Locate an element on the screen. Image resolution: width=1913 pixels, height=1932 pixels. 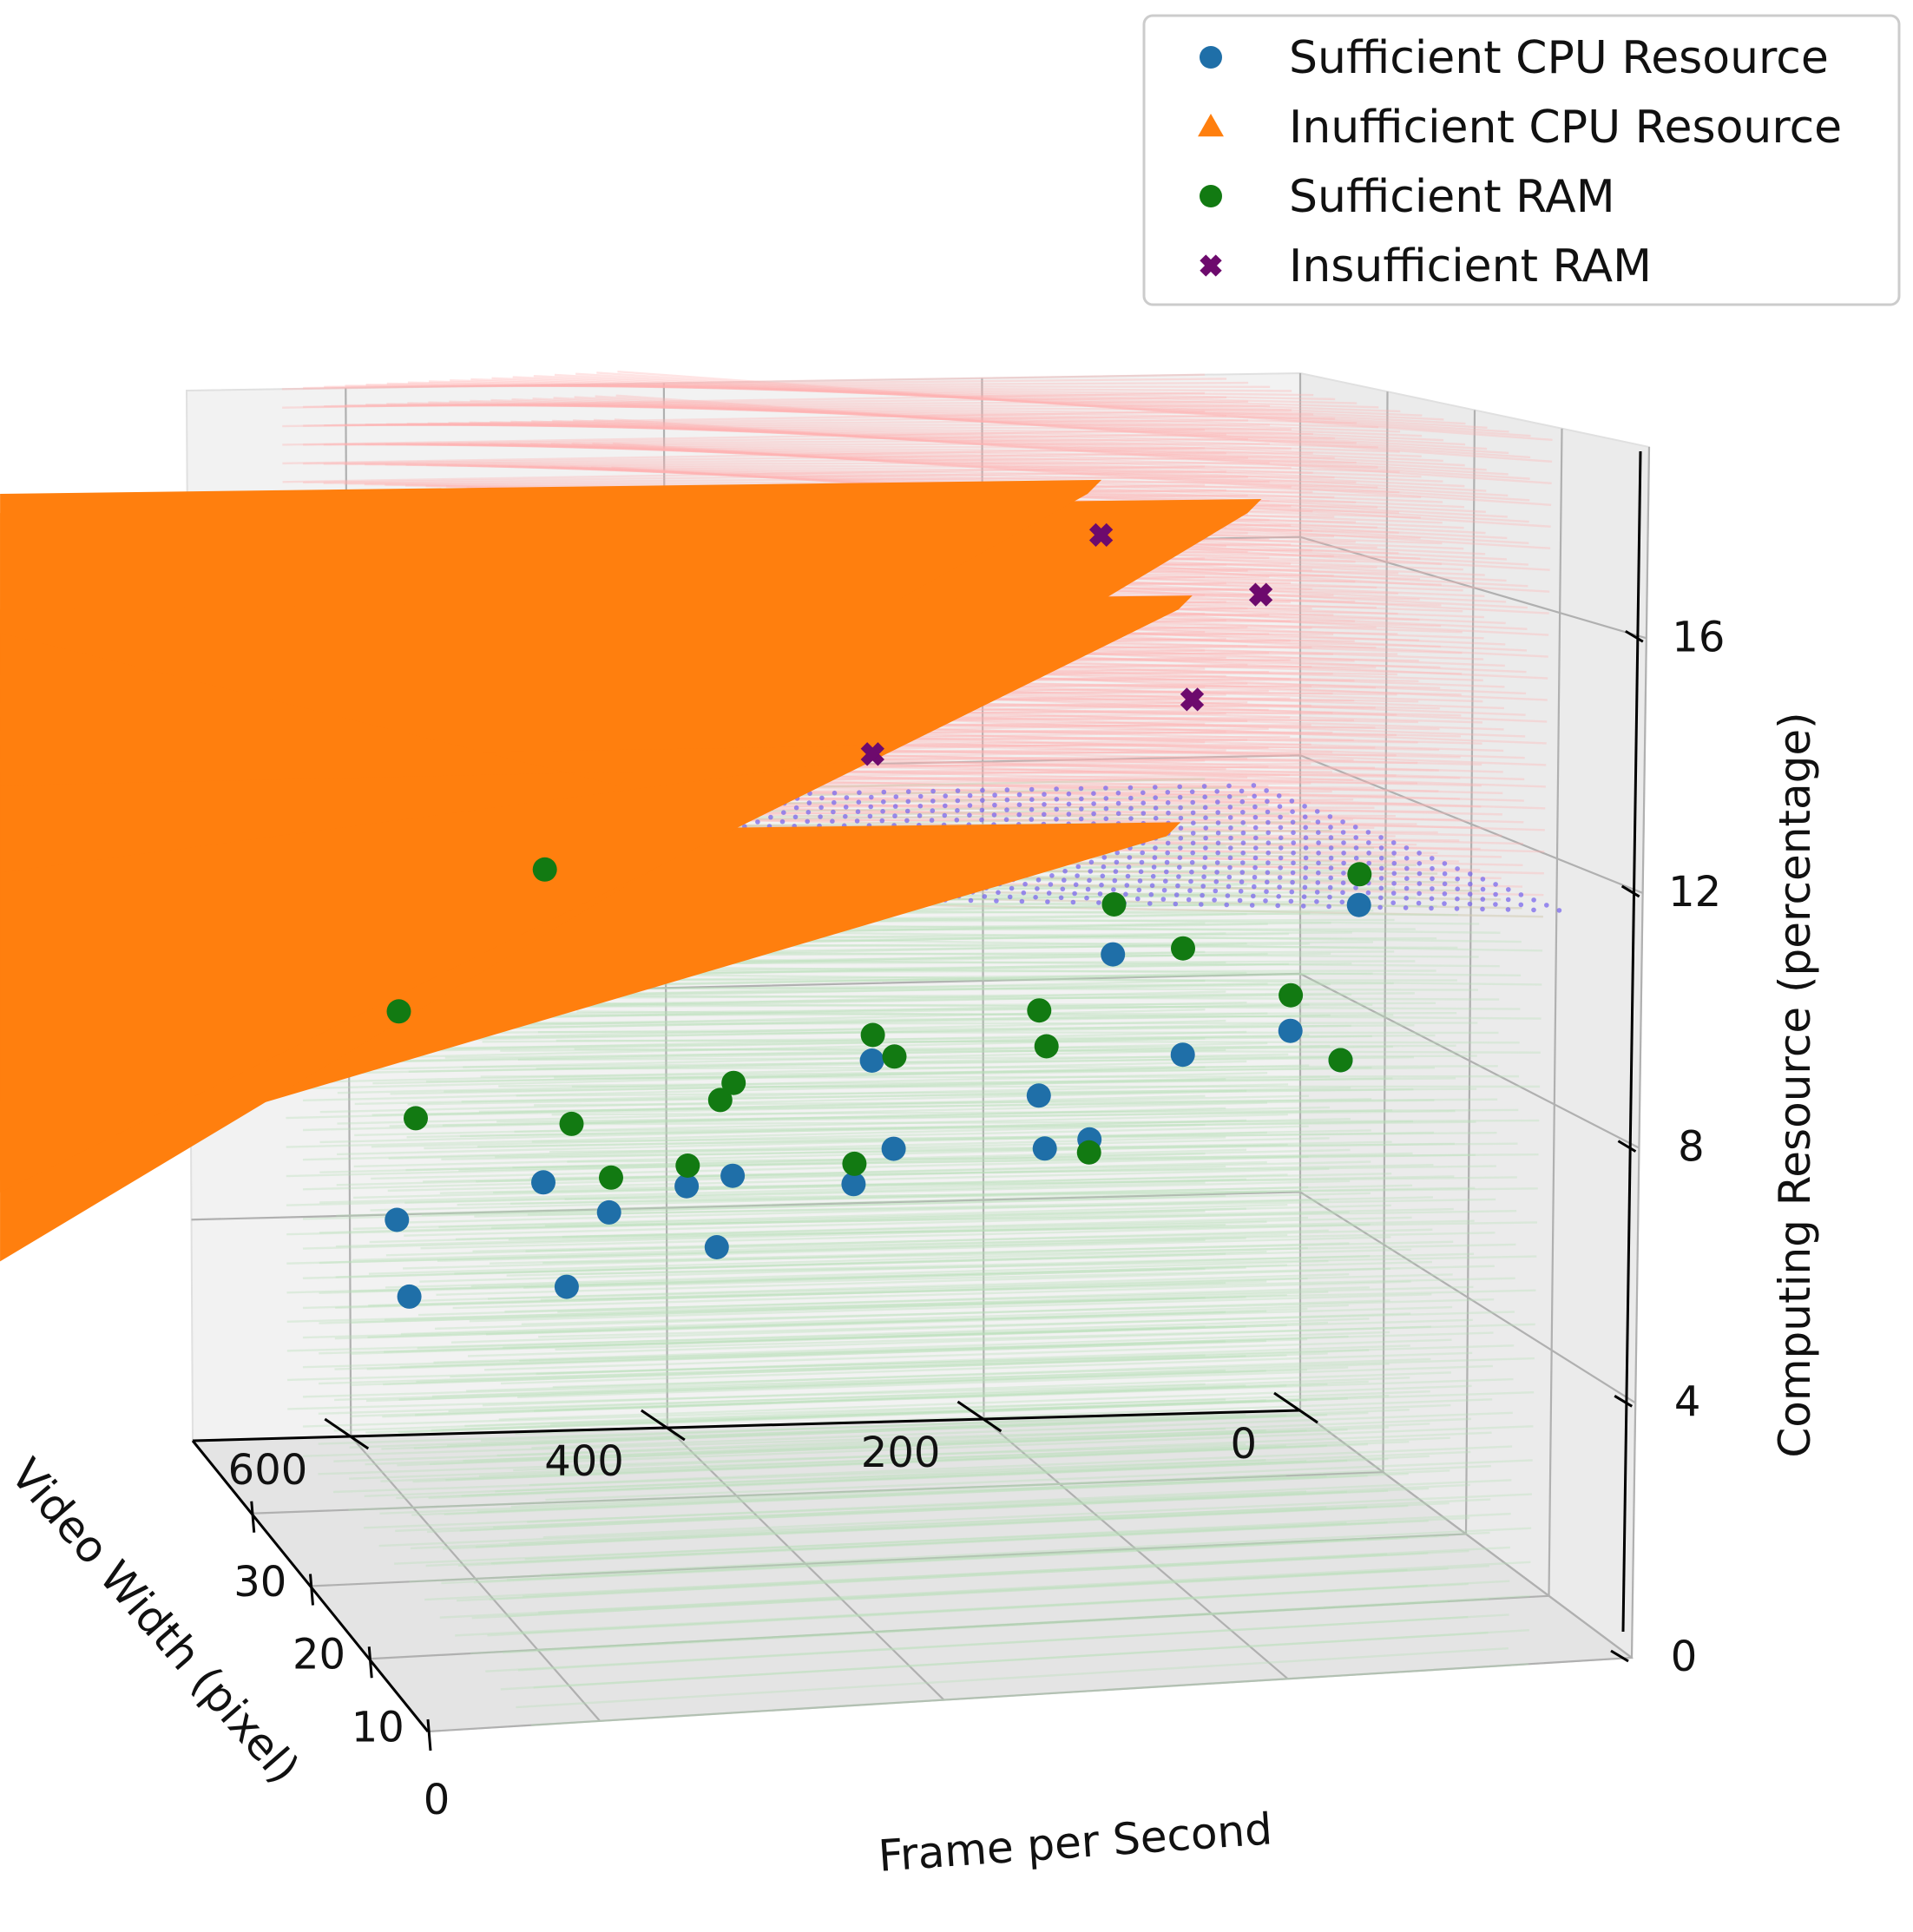
x-tick-label: 400 is located at coordinates (584, 1461).